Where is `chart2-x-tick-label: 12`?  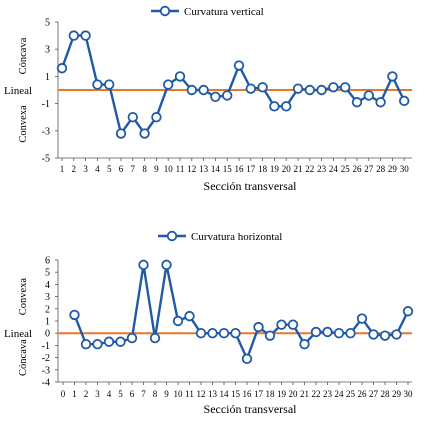 chart2-x-tick-label: 12 is located at coordinates (201, 394).